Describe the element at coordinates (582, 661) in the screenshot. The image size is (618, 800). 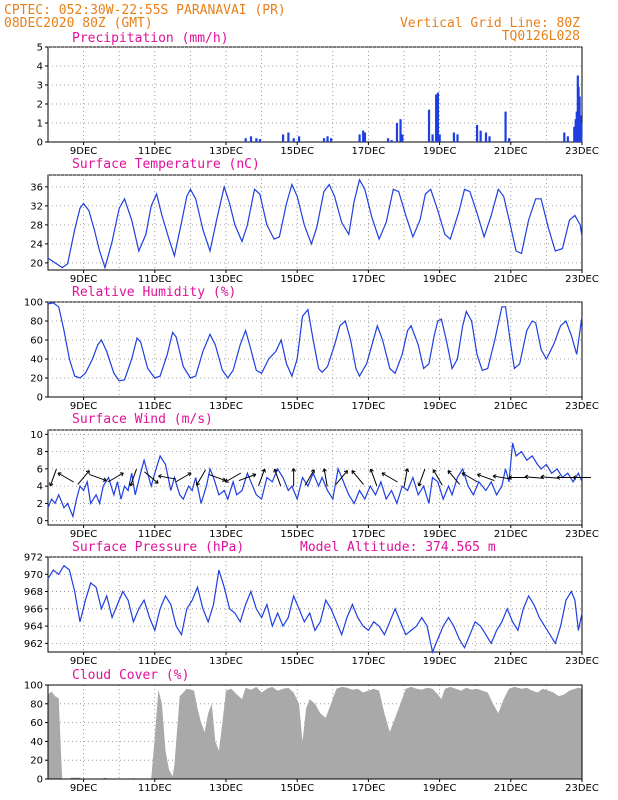
I see `pressure-xtick: 23DEC` at that location.